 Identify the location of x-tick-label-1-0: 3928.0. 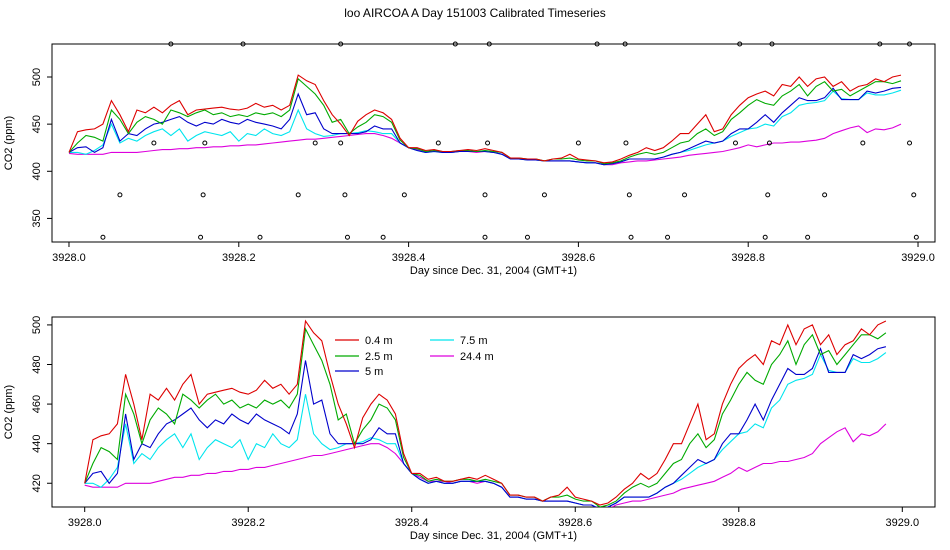
(69, 258).